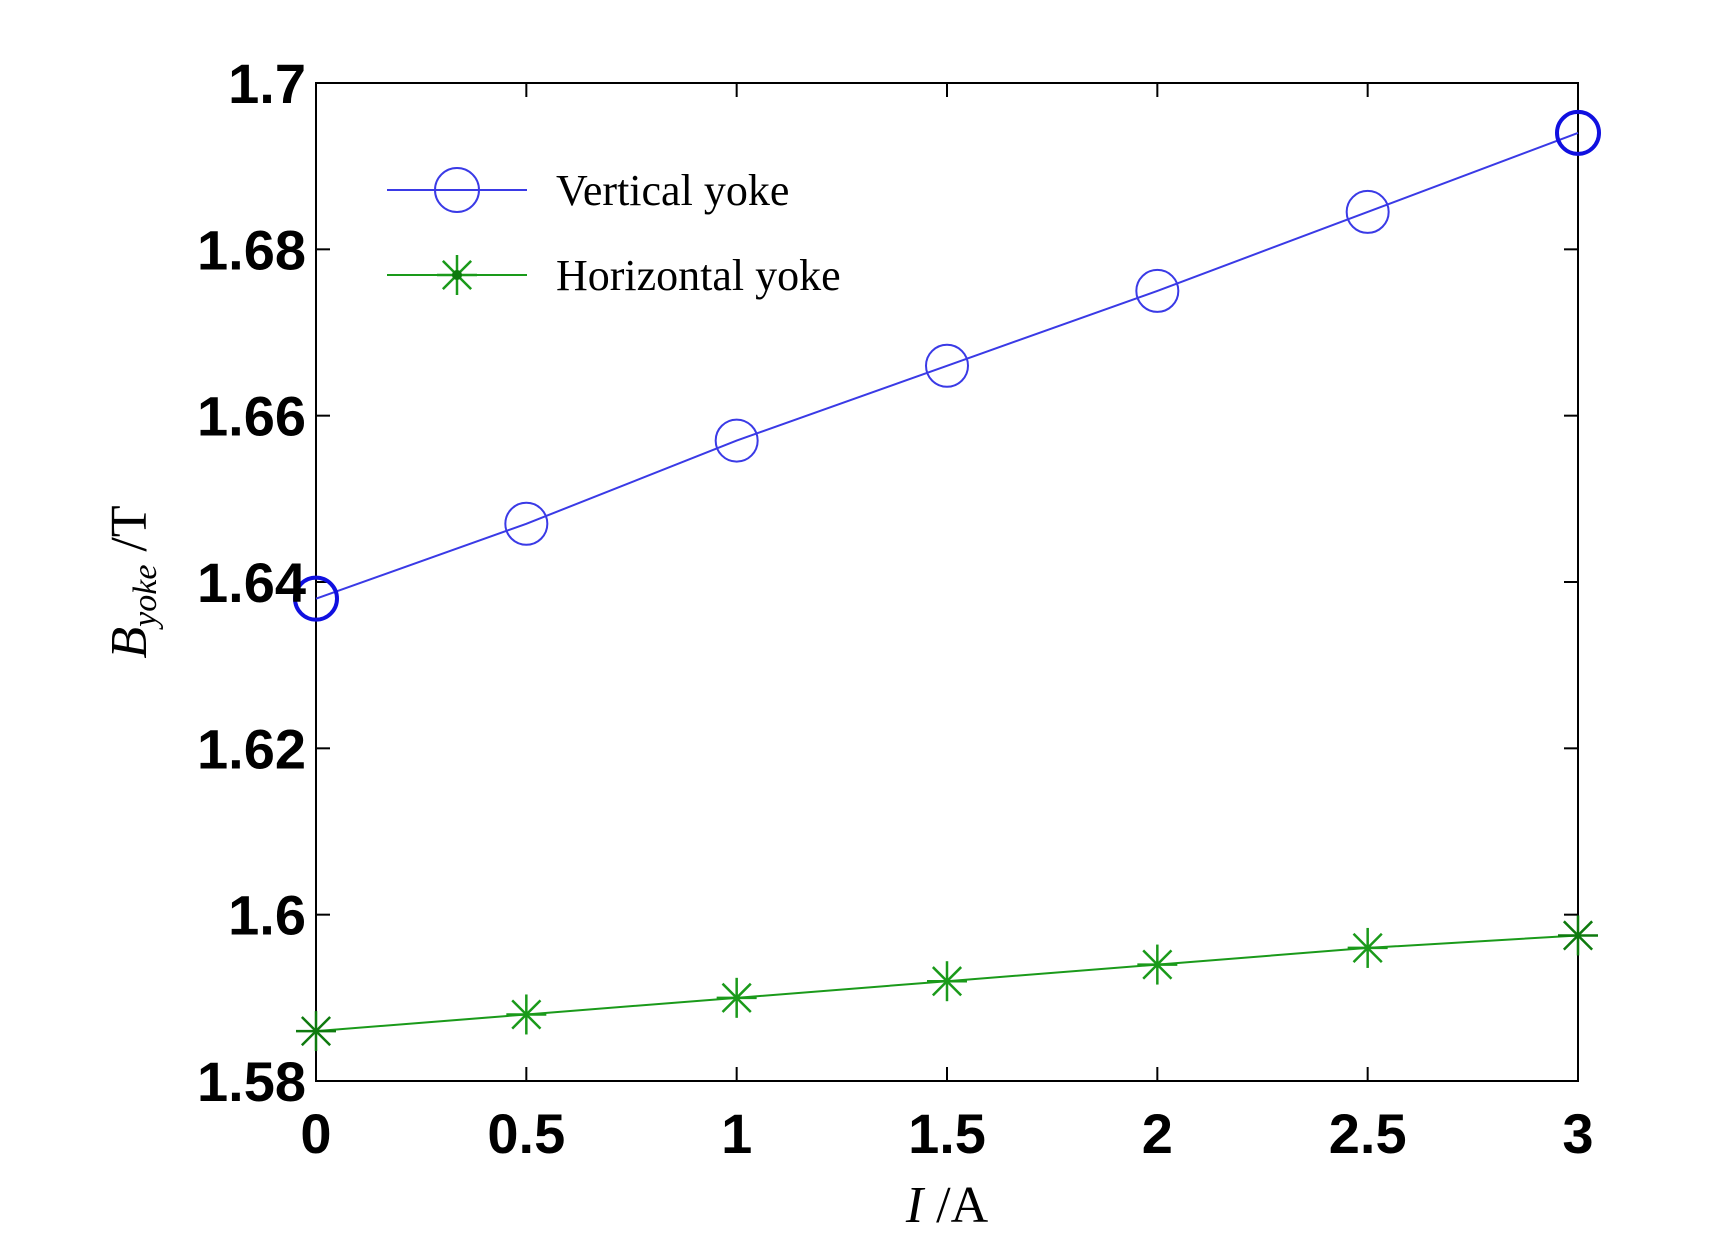  What do you see at coordinates (457, 190) in the screenshot?
I see `legend-marker-vertical` at bounding box center [457, 190].